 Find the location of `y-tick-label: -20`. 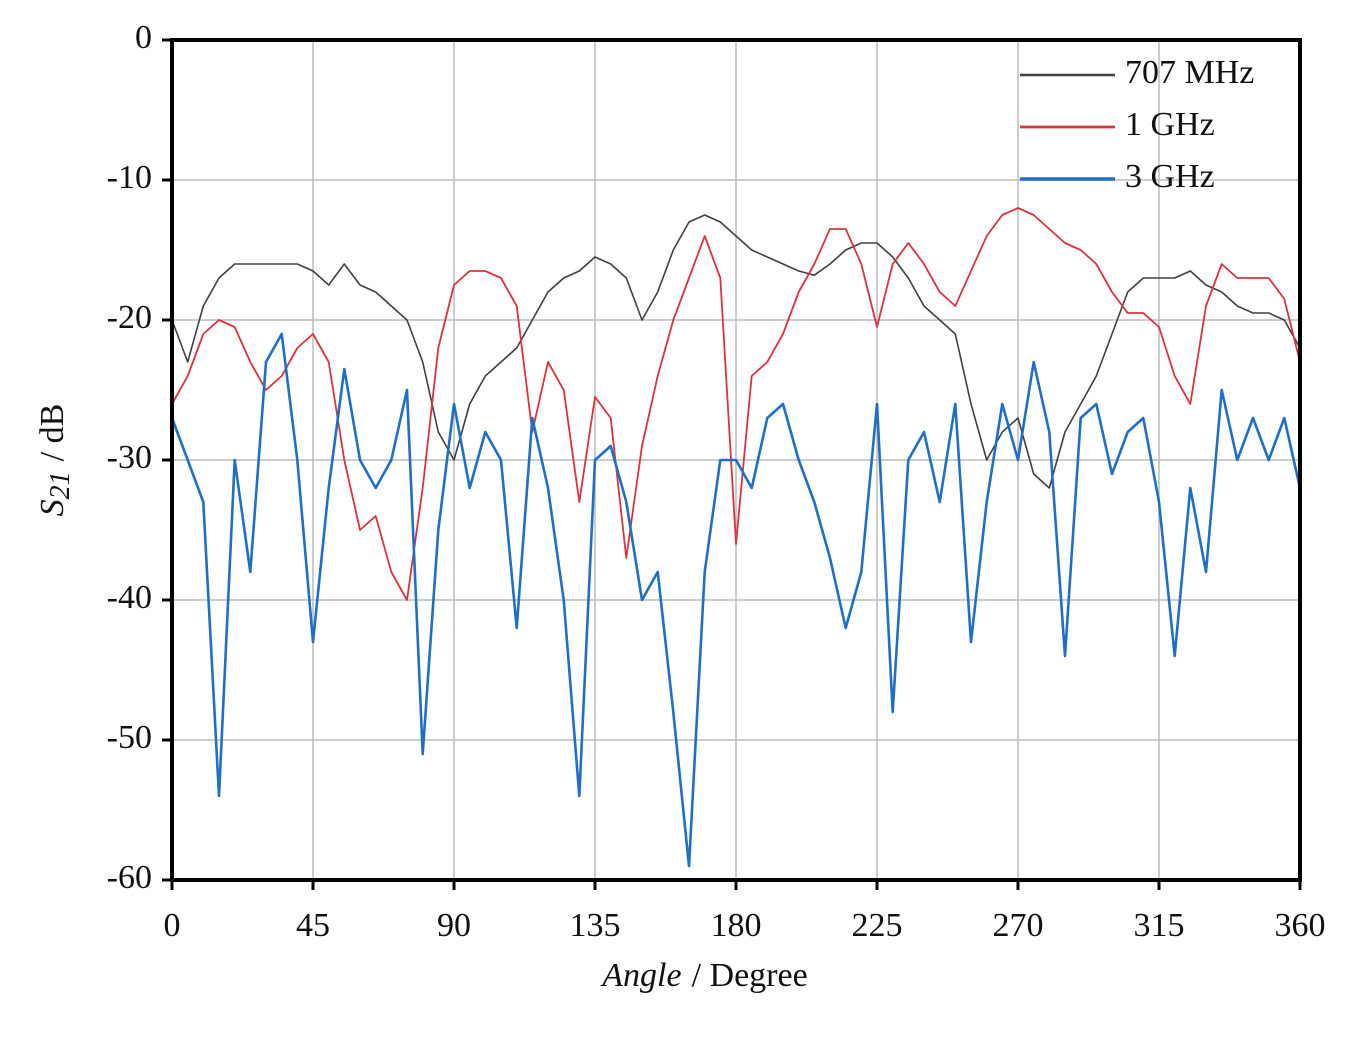

y-tick-label: -20 is located at coordinates (129, 317).